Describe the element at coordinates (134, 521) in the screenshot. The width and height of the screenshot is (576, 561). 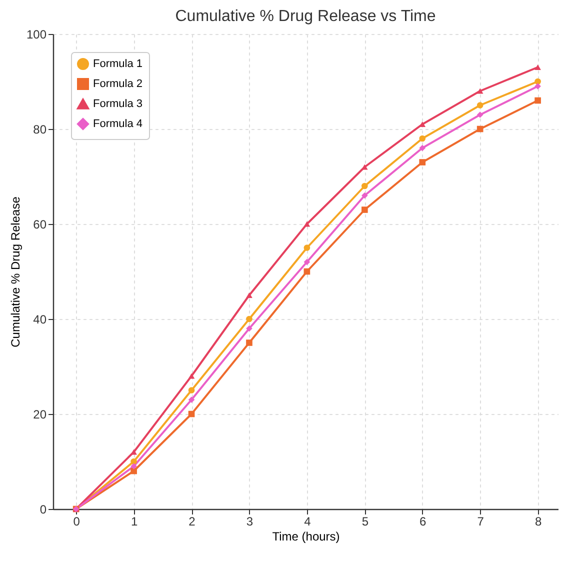
I see `x-tick-label: 1` at that location.